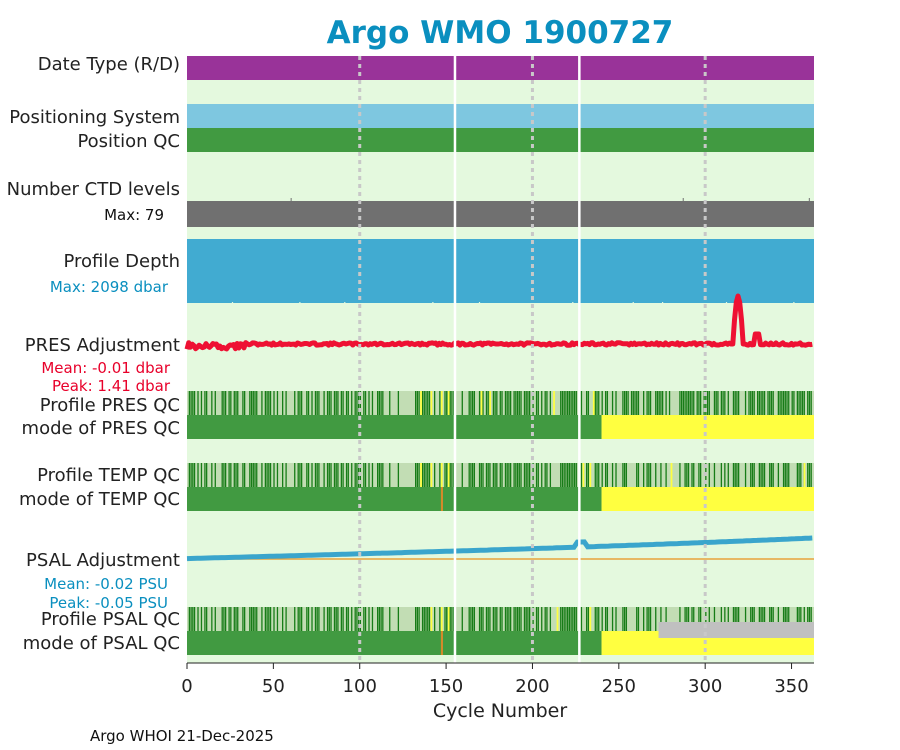 The width and height of the screenshot is (900, 750). Describe the element at coordinates (102, 345) in the screenshot. I see `label-pres-adjustment: PRES Adjustment` at that location.